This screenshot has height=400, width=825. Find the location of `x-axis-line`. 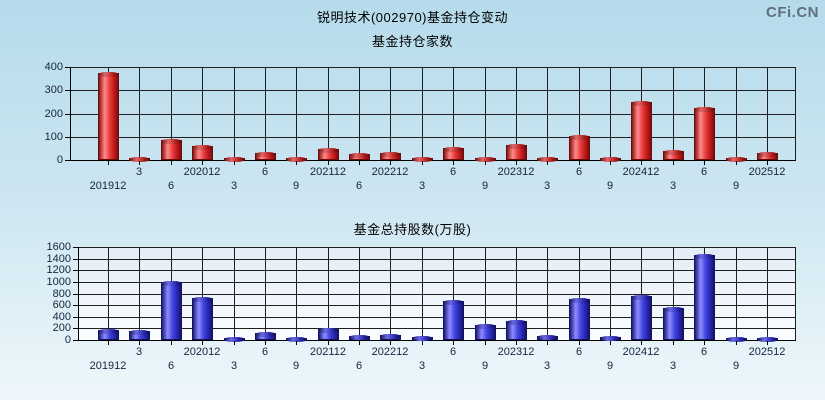

x-axis-line is located at coordinates (436, 340).